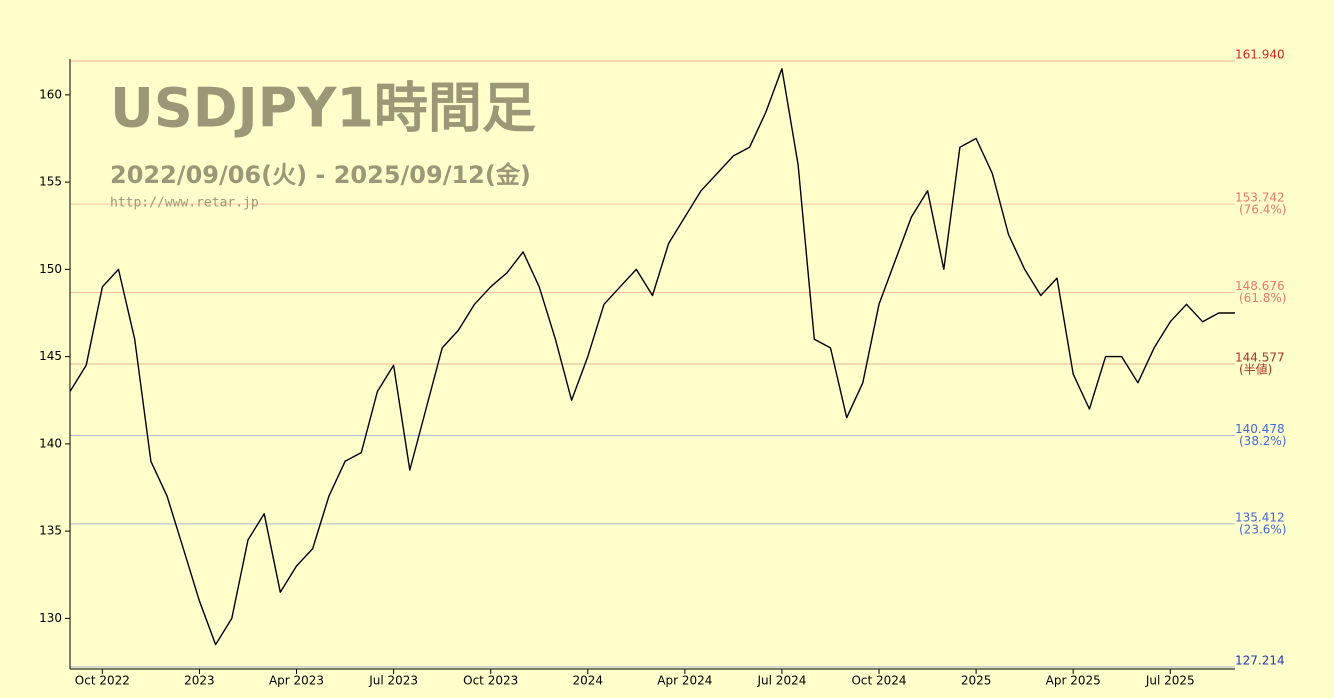  What do you see at coordinates (393, 681) in the screenshot?
I see `x-tick-label: Jul 2023` at bounding box center [393, 681].